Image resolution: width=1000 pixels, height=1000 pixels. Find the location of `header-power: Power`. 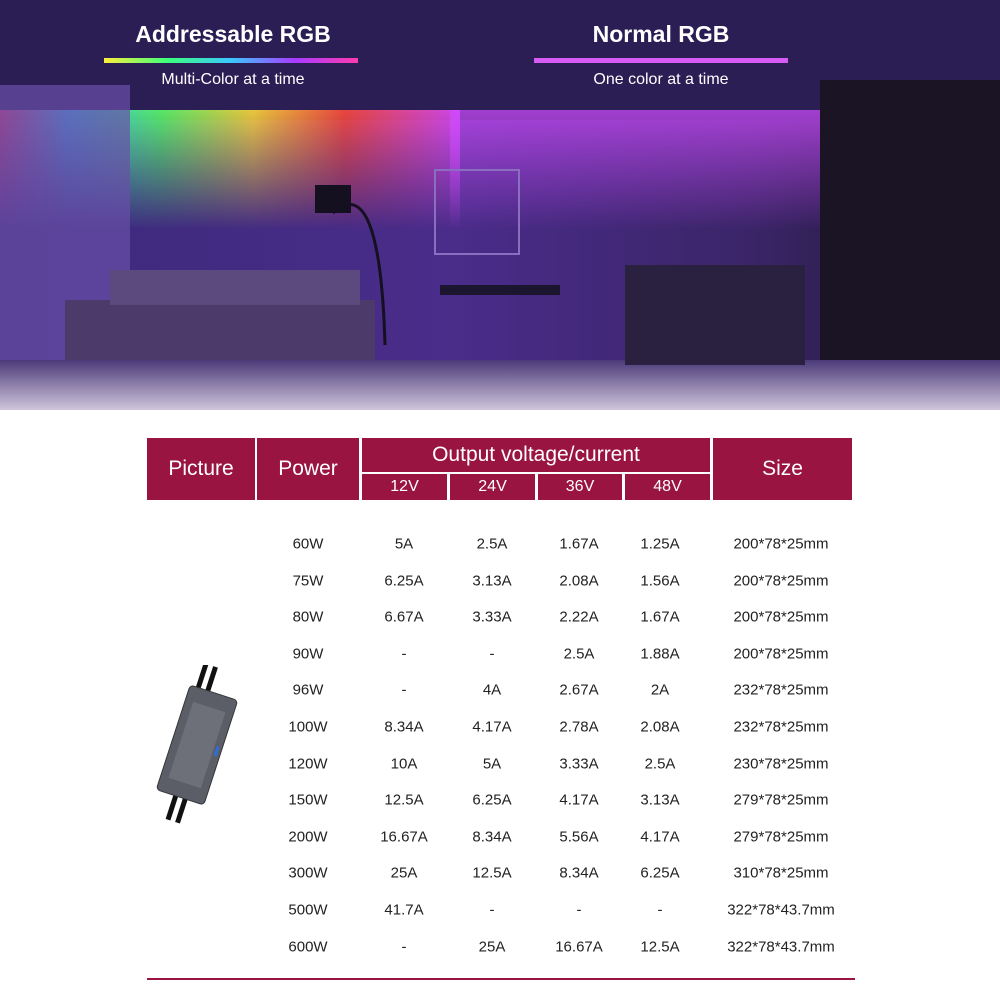

header-power: Power is located at coordinates (308, 469).